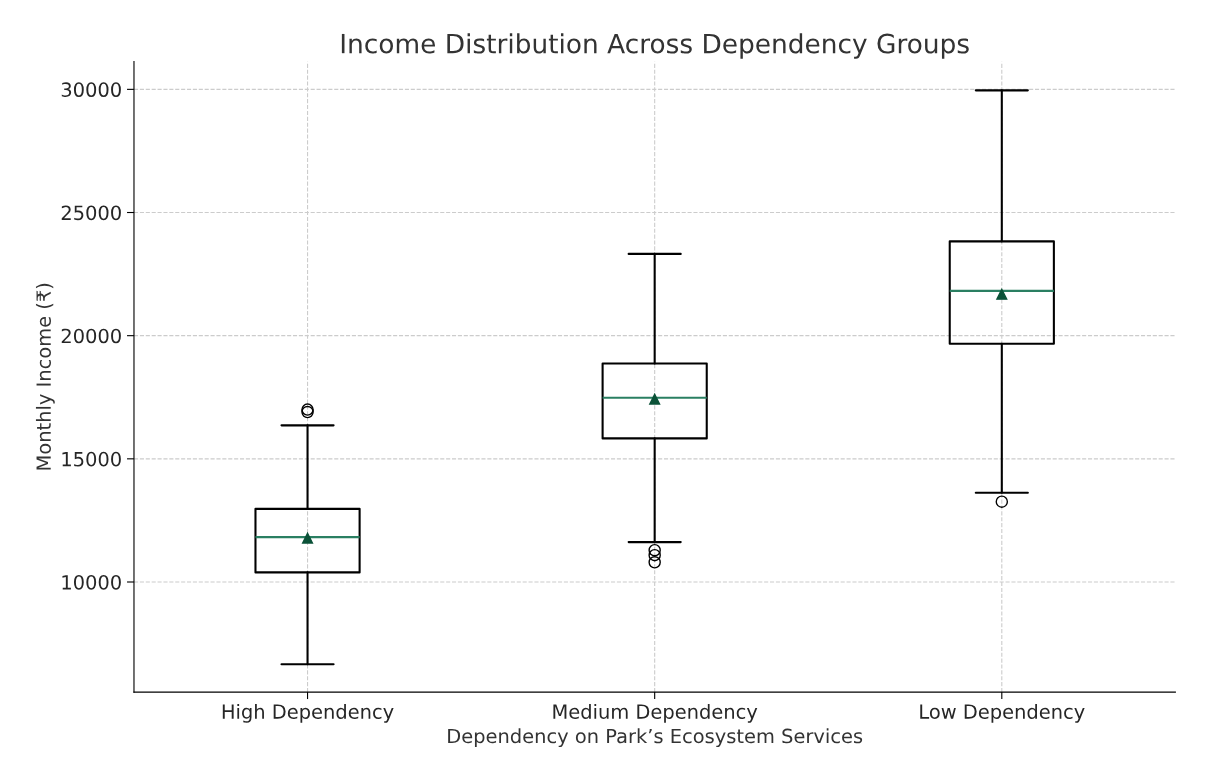 The height and width of the screenshot is (769, 1218). I want to click on chart-title: Income Distribution Across Dependency Groups, so click(655, 46).